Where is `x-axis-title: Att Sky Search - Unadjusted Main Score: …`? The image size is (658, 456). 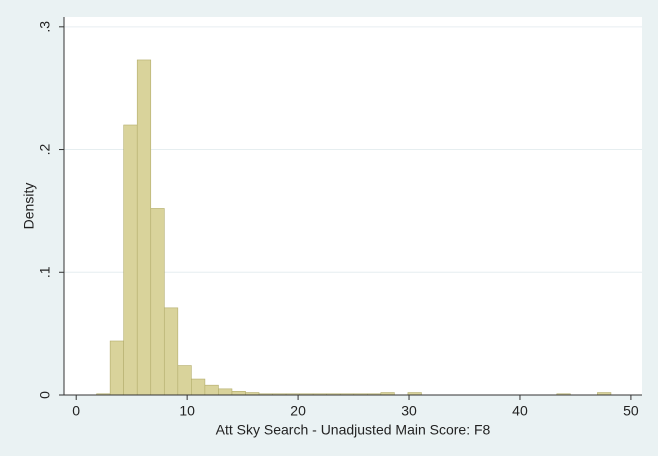
x-axis-title: Att Sky Search - Unadjusted Main Score: … is located at coordinates (353, 430).